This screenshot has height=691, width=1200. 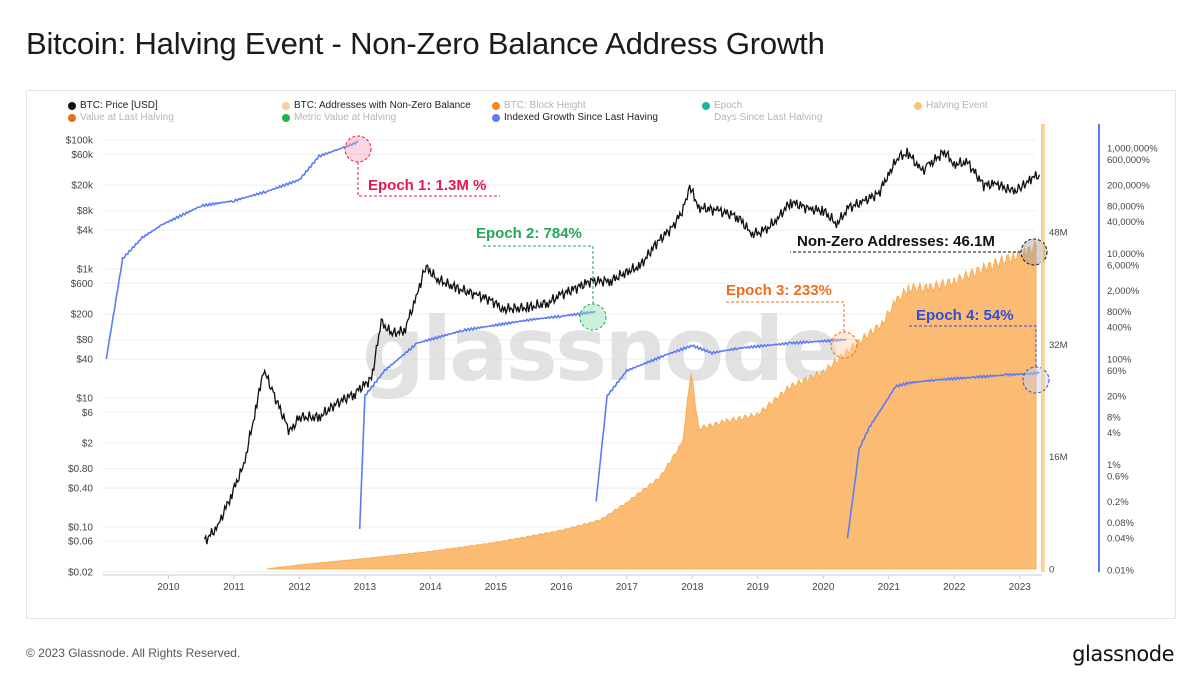 What do you see at coordinates (133, 653) in the screenshot?
I see `copyright: © 2023 Glassnode. All Rights Reserved.` at bounding box center [133, 653].